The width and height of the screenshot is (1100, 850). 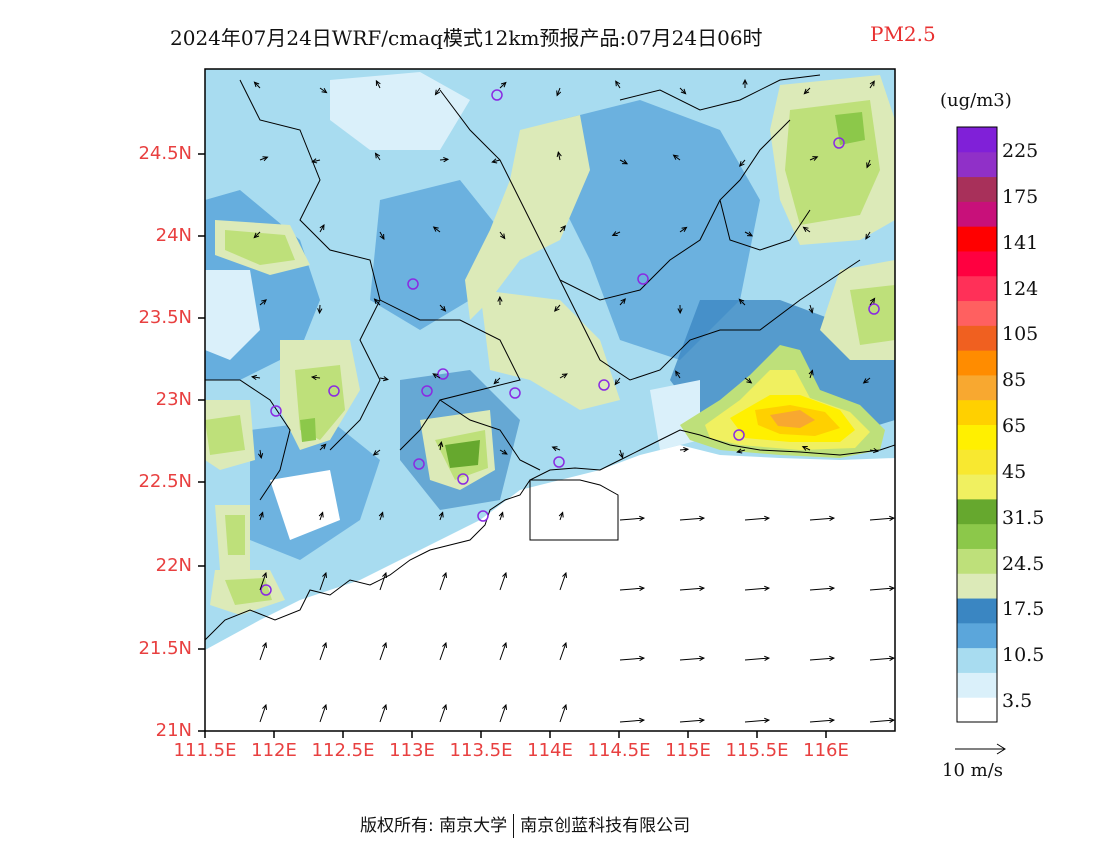 What do you see at coordinates (173, 399) in the screenshot?
I see `lat-label: 23N` at bounding box center [173, 399].